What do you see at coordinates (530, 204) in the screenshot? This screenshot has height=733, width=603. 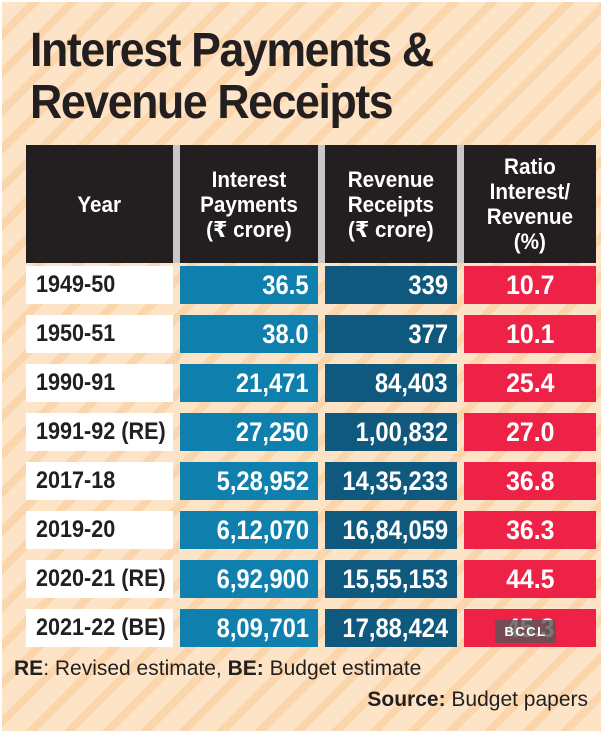 I see `column-header-ratio: Ratio Interest/ Revenue (%)` at bounding box center [530, 204].